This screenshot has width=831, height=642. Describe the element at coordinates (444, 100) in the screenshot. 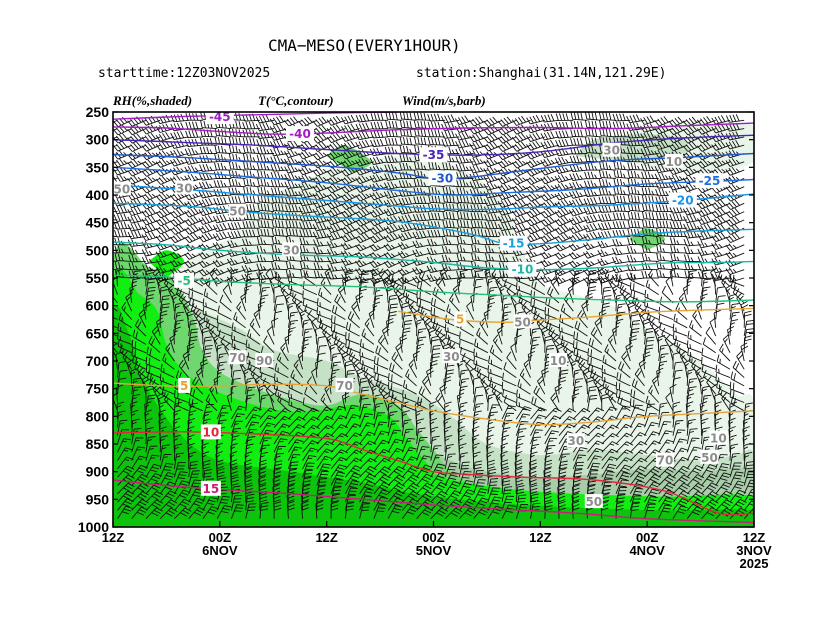

I see `legend-label: Wind(m/s,barb)` at that location.